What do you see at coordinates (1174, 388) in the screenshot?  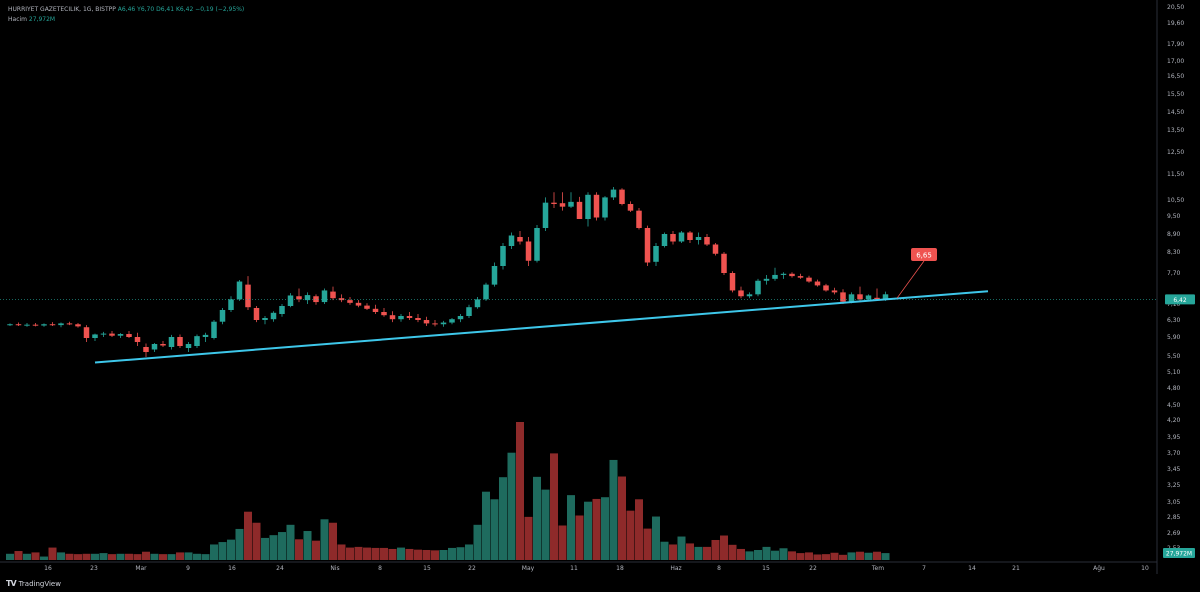 I see `price-tick-label: 4,80` at bounding box center [1174, 388].